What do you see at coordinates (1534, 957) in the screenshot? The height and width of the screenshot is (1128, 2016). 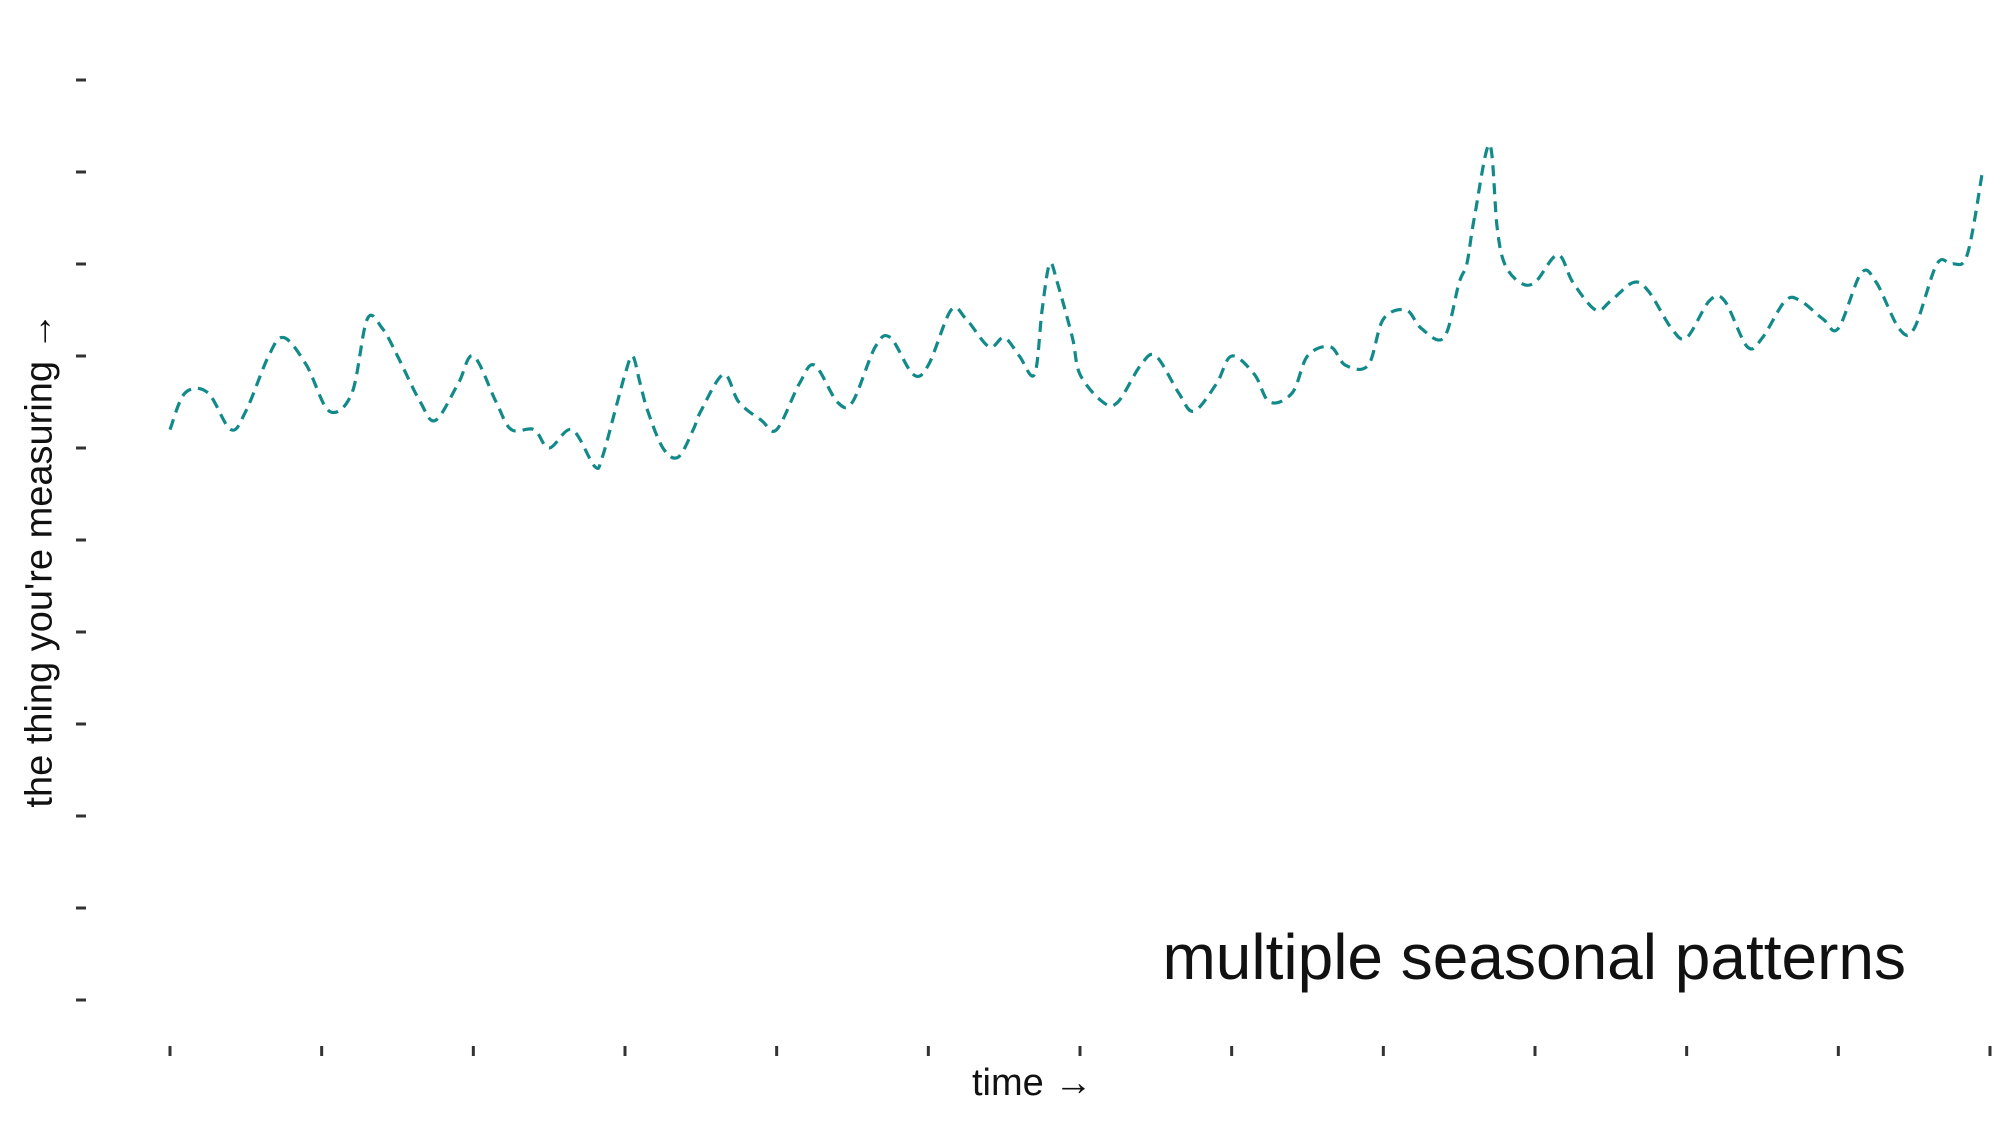 I see `chart-annotation: multiple seasonal patterns` at bounding box center [1534, 957].